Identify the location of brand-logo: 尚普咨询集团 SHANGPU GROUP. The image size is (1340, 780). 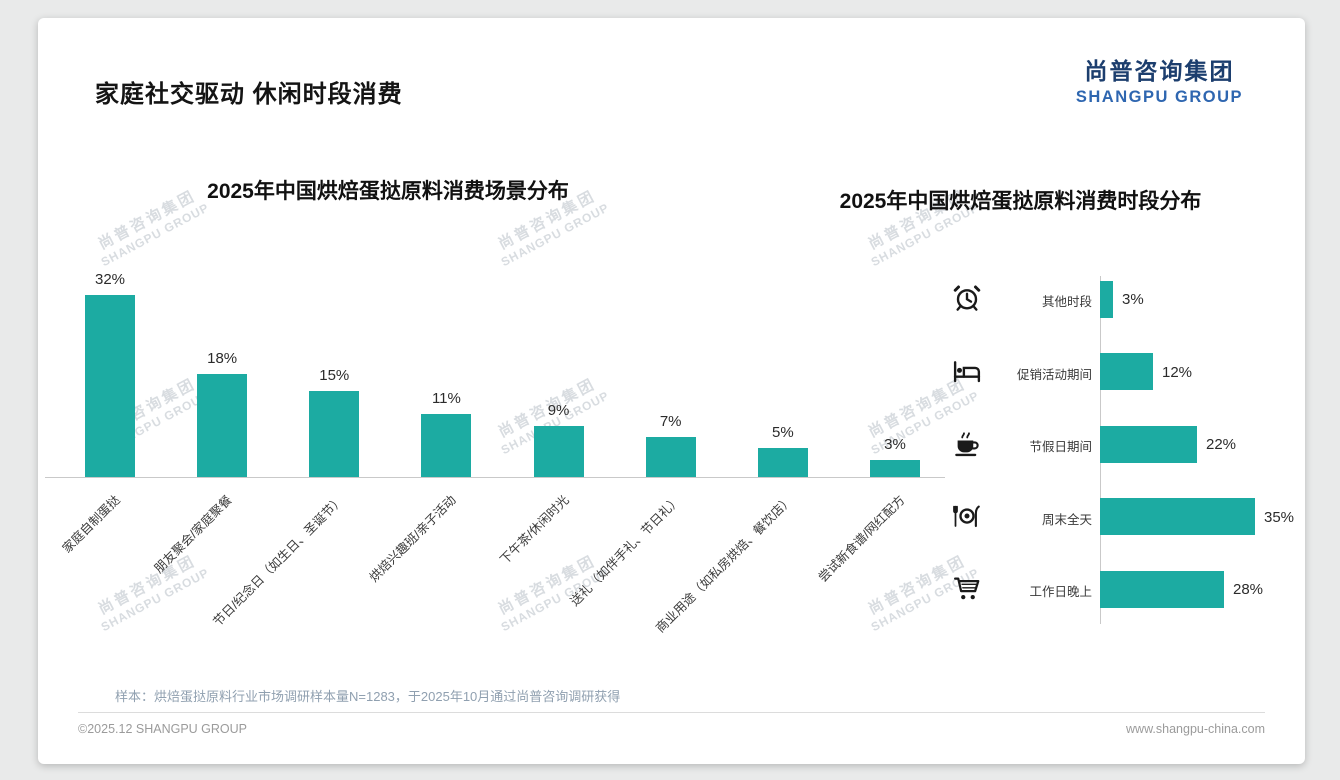
(1159, 79).